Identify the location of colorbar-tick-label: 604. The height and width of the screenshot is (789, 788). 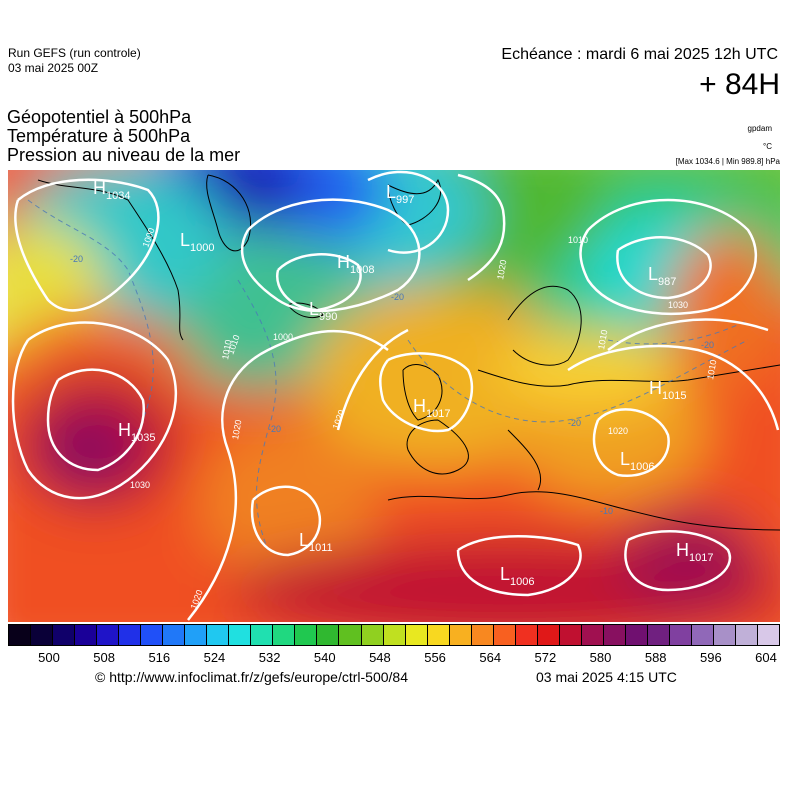
(766, 657).